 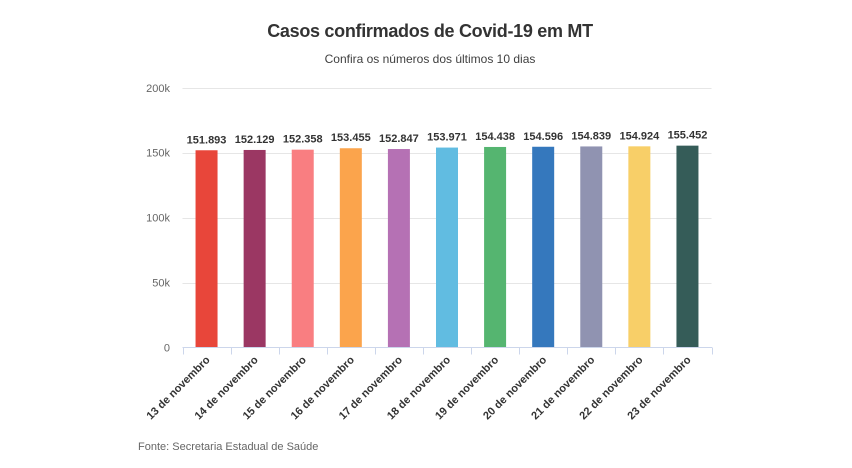 What do you see at coordinates (687, 246) in the screenshot?
I see `bar-23-de-novembro` at bounding box center [687, 246].